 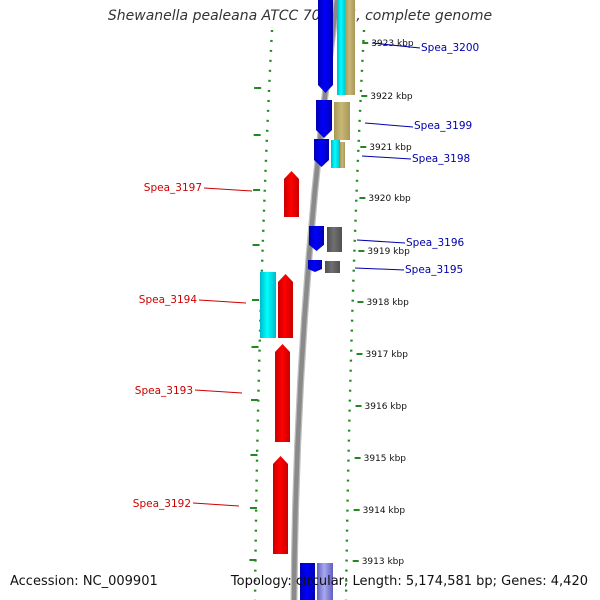 I want to click on kbp-label: 3923 kbp, so click(x=392, y=44).